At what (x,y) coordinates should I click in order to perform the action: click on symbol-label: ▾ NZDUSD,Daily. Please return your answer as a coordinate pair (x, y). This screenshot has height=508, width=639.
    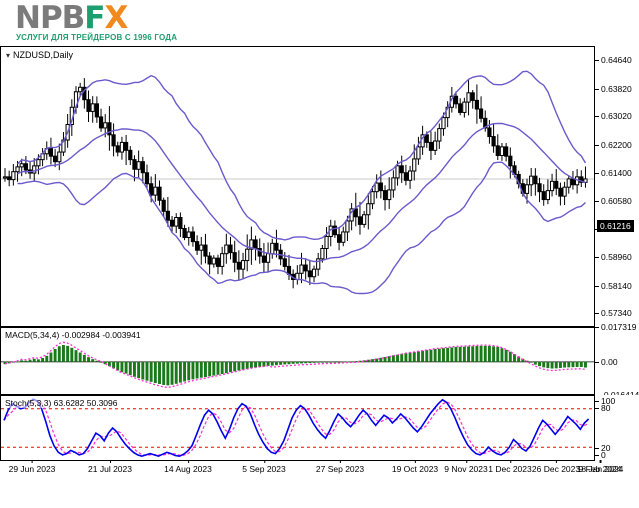
    Looking at the image, I should click on (39, 55).